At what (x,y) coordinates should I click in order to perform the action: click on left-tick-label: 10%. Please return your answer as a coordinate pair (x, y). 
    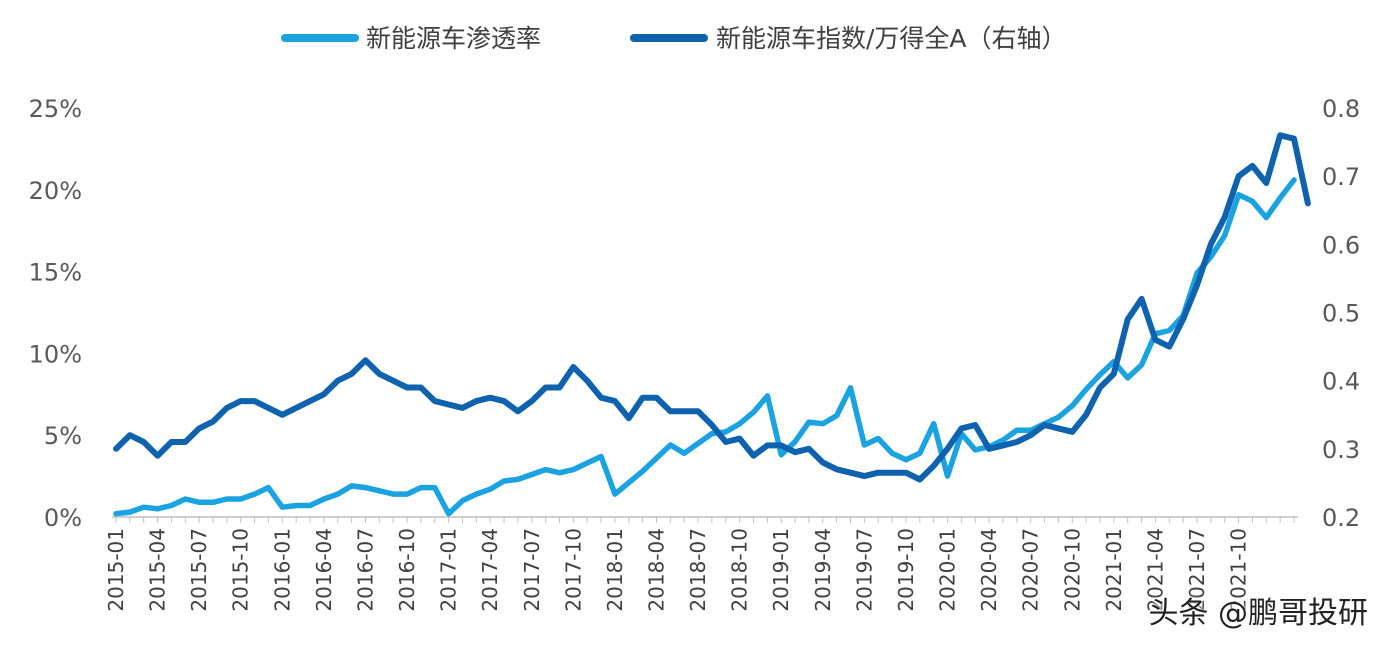
    Looking at the image, I should click on (55, 354).